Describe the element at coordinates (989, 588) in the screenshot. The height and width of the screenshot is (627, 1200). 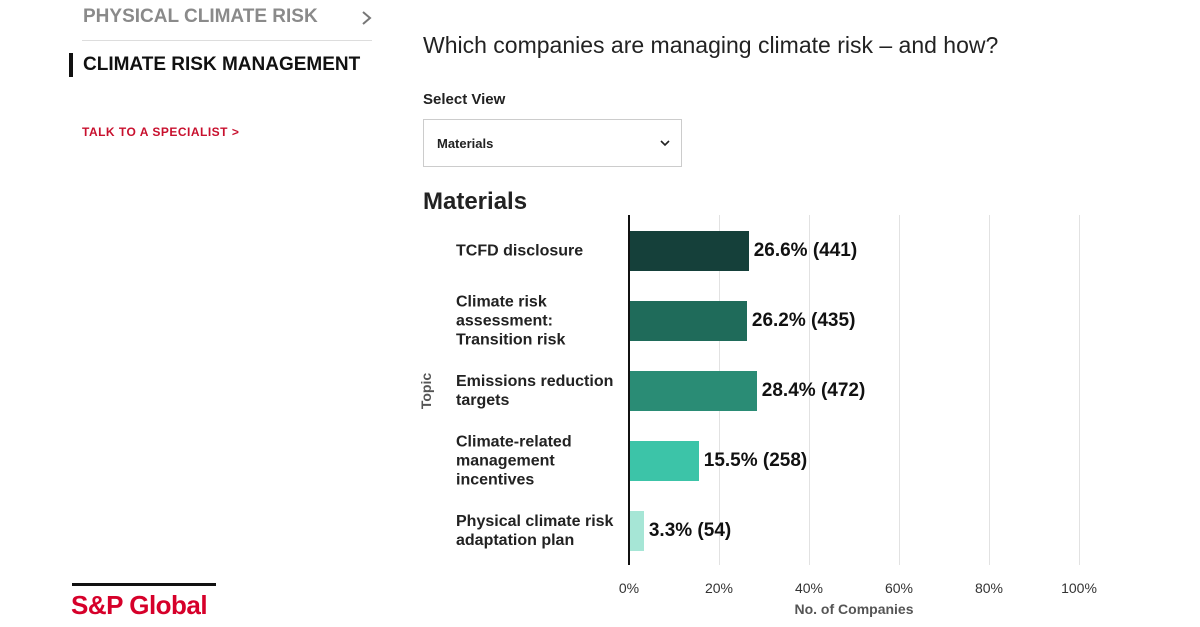
I see `x-tick-label: 80%` at that location.